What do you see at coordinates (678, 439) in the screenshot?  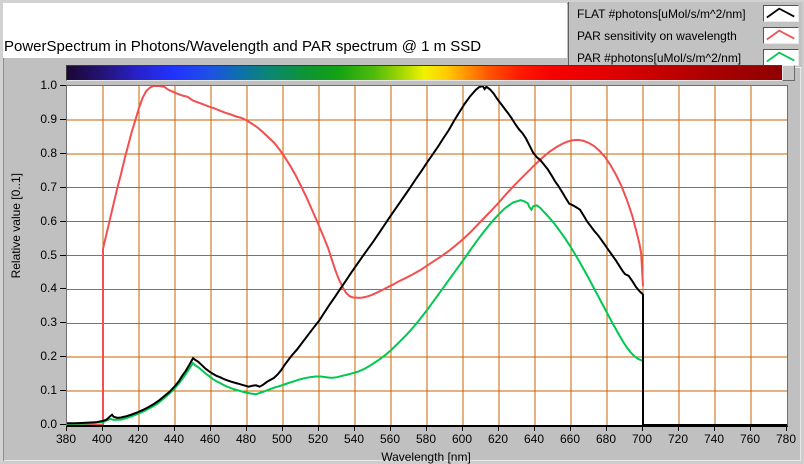 I see `x-tick-label: 720` at bounding box center [678, 439].